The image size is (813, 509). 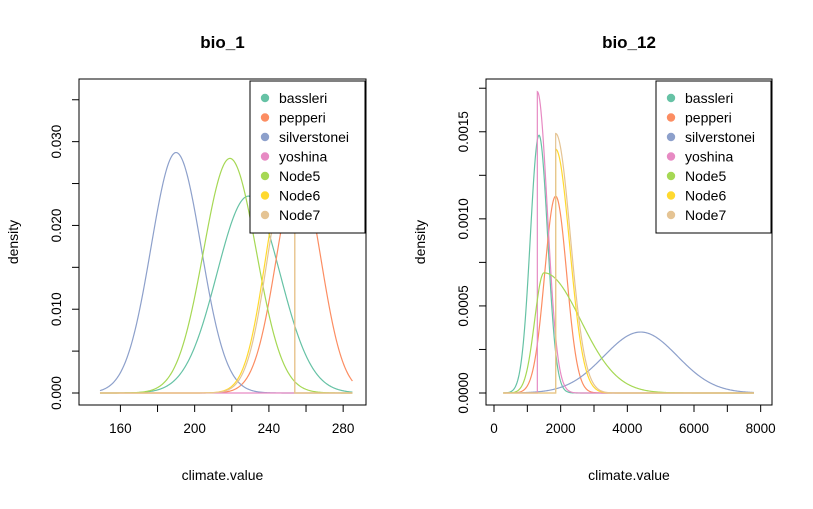 I want to click on x-tick-label: 200, so click(x=194, y=428).